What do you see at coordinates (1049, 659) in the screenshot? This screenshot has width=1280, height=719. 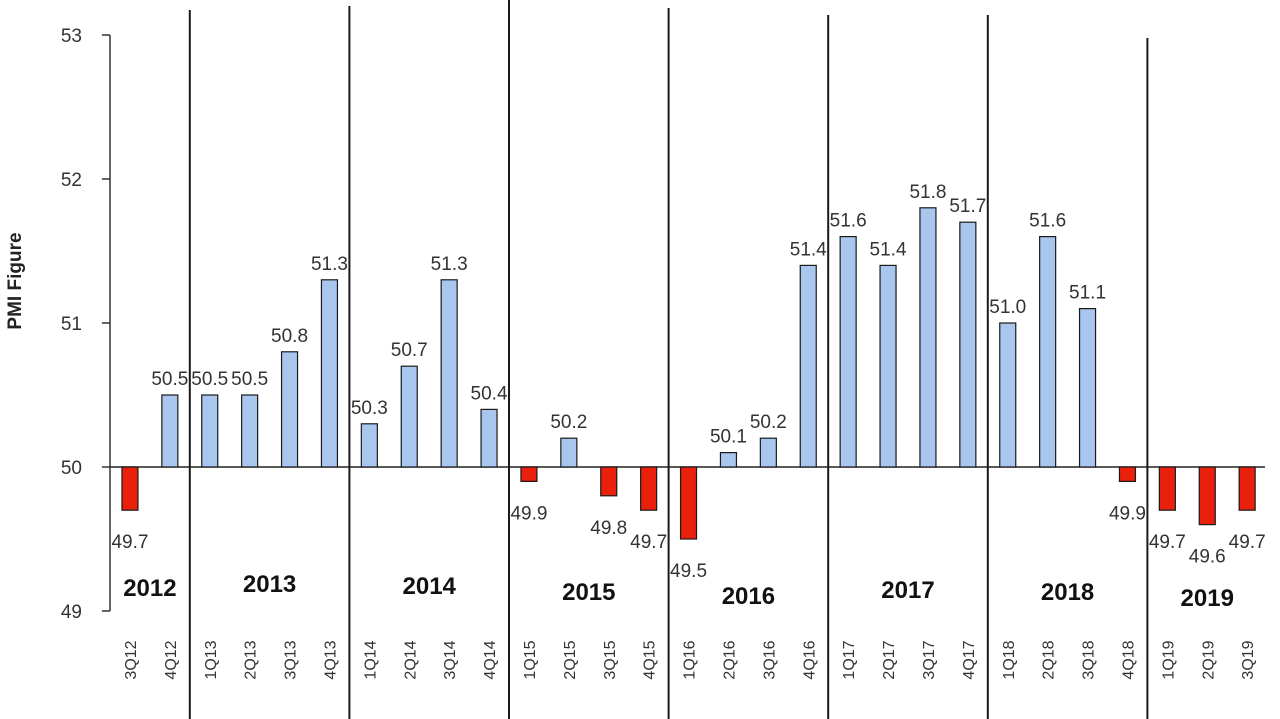 I see `category-label: 2Q18` at bounding box center [1049, 659].